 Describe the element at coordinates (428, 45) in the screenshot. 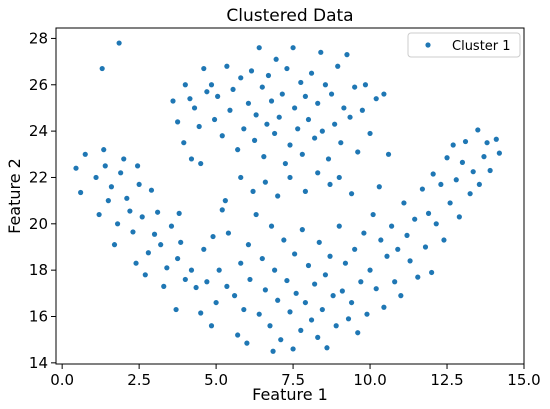

I see `legend-marker` at that location.